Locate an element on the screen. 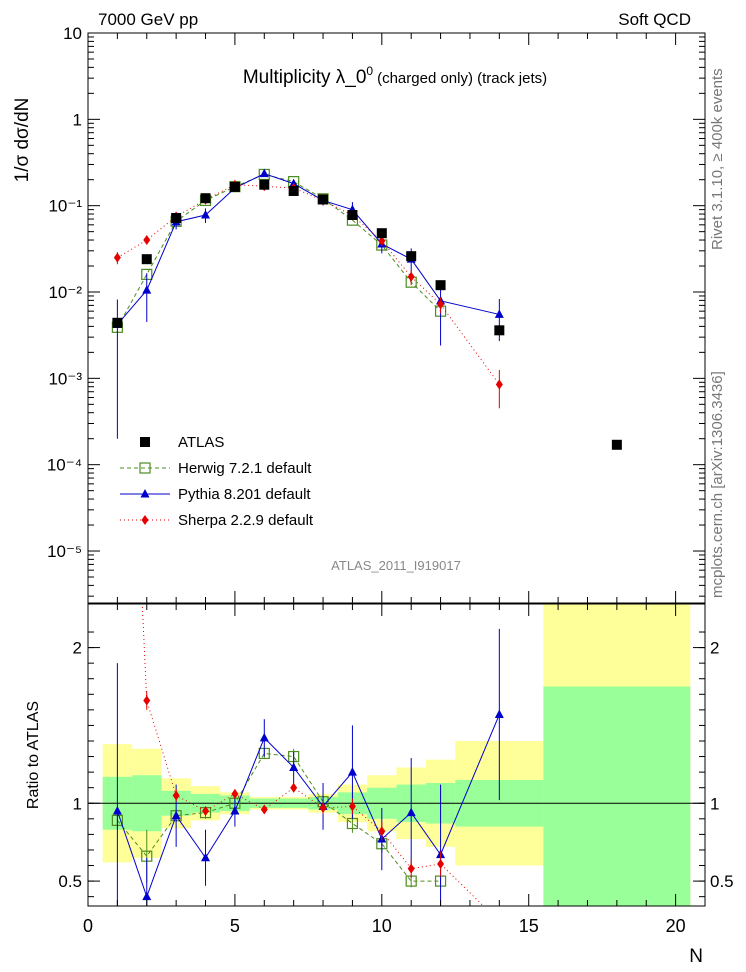 The height and width of the screenshot is (972, 746). y-tick-label-bottom: 2 is located at coordinates (77, 648).